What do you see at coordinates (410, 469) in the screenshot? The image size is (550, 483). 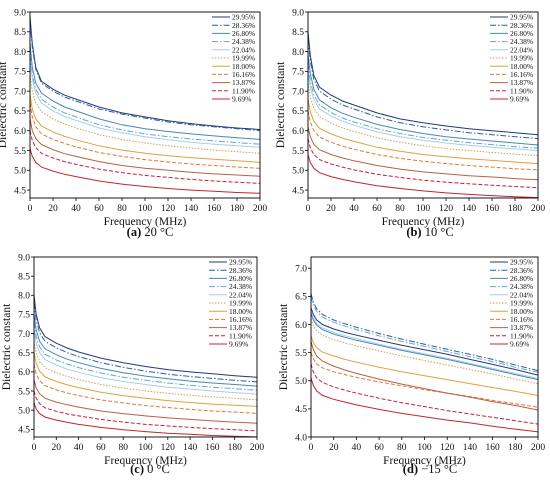 I see `caption-letter: (d)` at bounding box center [410, 469].